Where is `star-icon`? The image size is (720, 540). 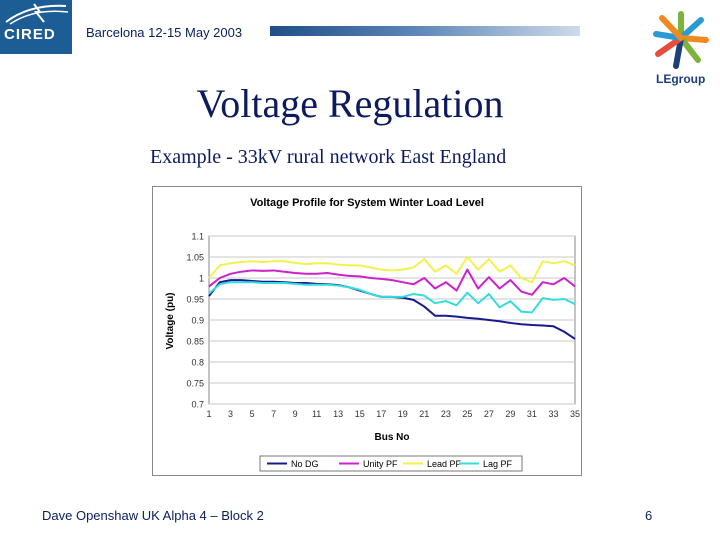
star-icon is located at coordinates (681, 40).